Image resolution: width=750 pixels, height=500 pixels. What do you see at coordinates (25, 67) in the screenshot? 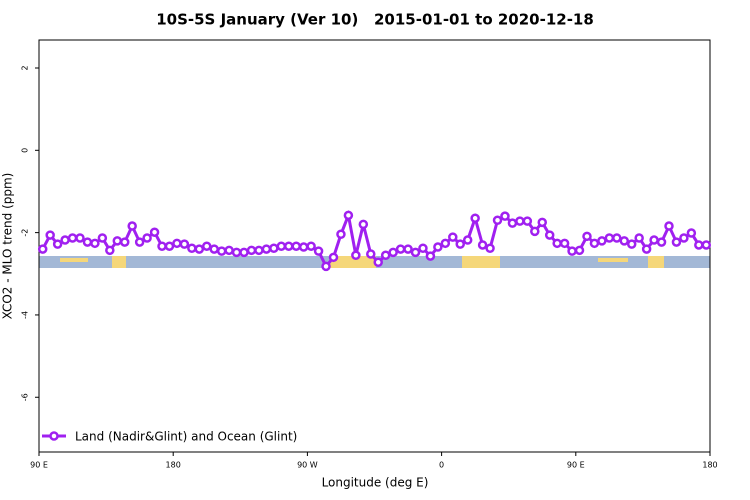
I see `y-tick-label: 2` at bounding box center [25, 67].